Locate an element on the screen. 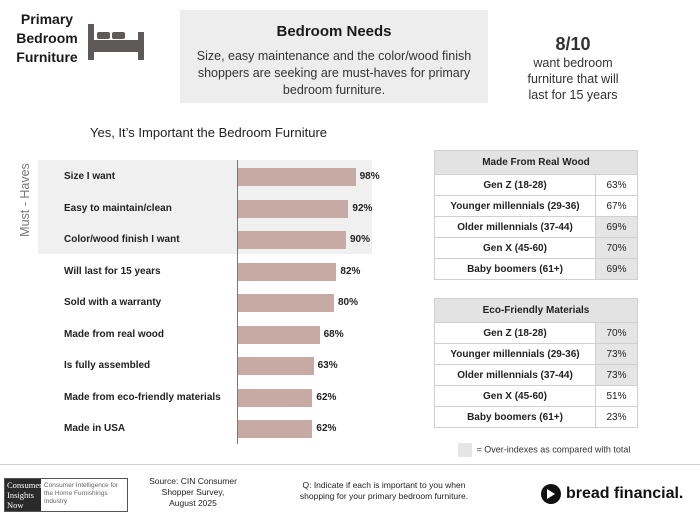  bar-label: Easy to maintain/clean is located at coordinates (118, 208).